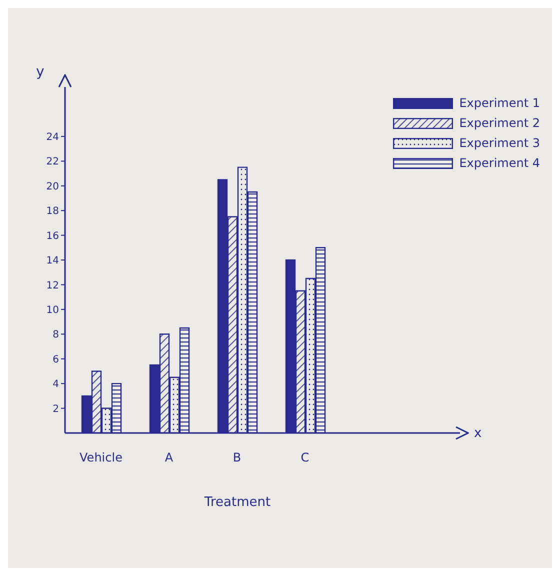 The height and width of the screenshot is (576, 560). Describe the element at coordinates (52, 162) in the screenshot. I see `y-tick-label: 22` at that location.